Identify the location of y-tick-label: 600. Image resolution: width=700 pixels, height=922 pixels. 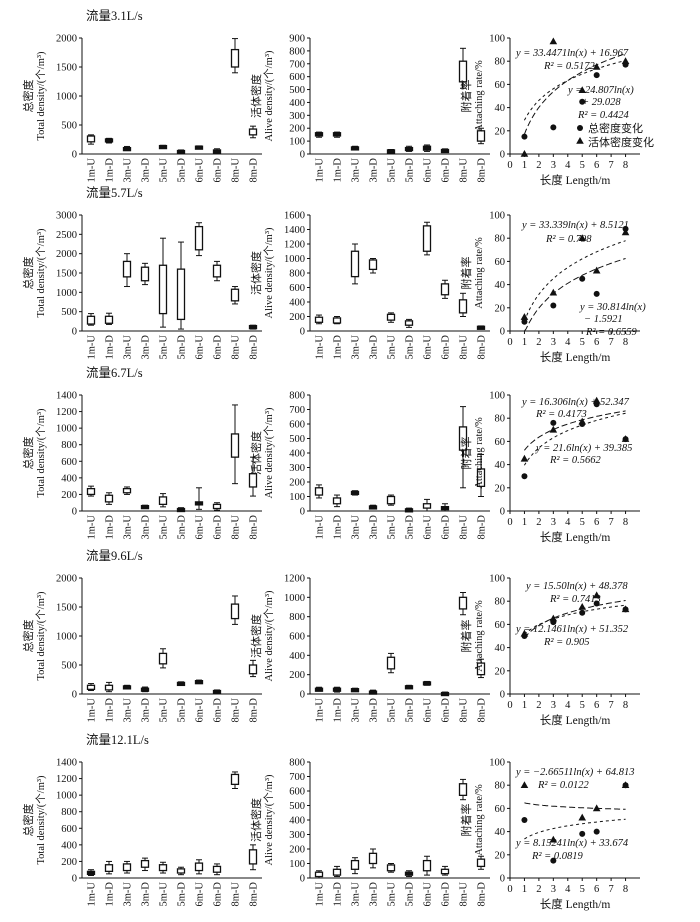
(69, 462).